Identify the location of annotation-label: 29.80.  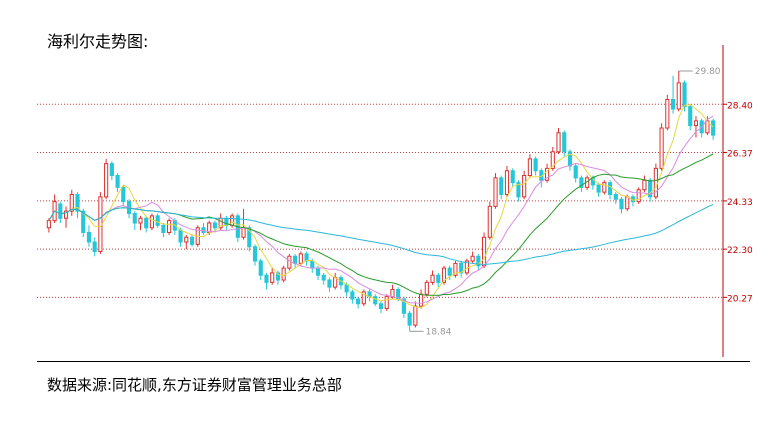
(708, 72).